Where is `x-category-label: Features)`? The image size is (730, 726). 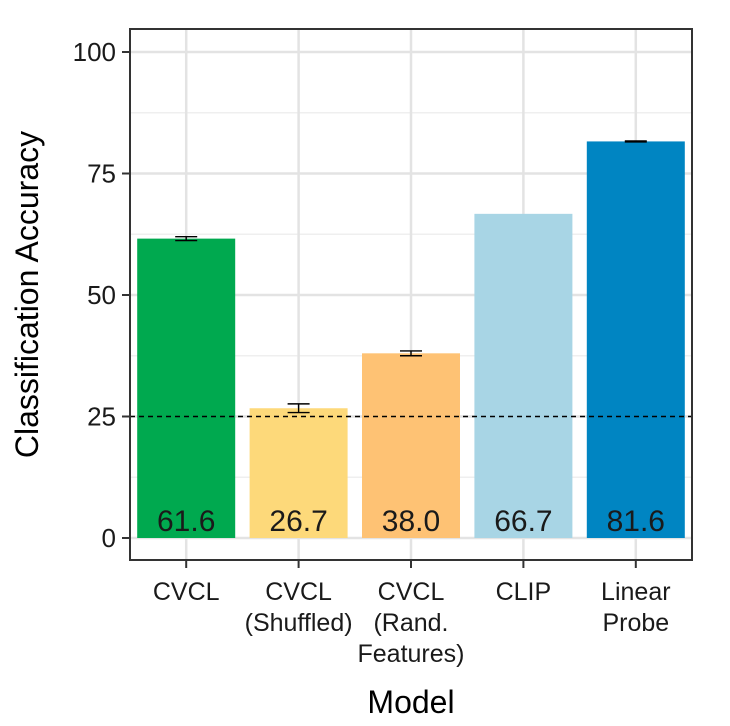 x-category-label: Features) is located at coordinates (411, 654).